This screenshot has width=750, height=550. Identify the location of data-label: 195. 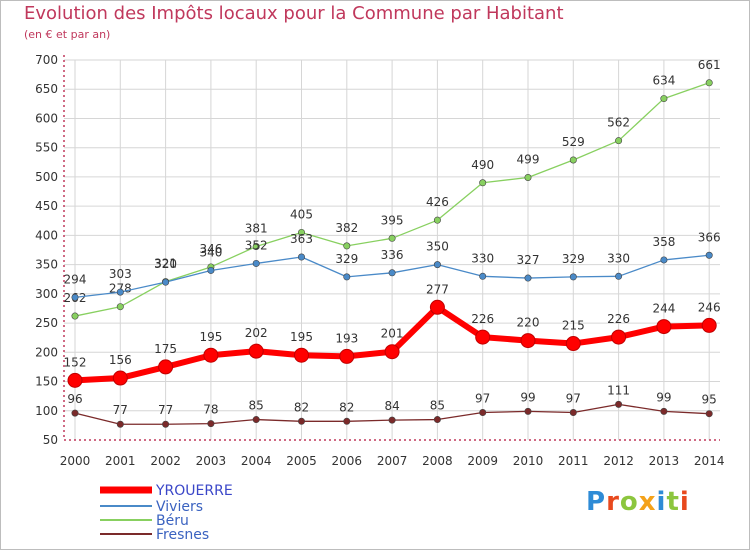
(301, 337).